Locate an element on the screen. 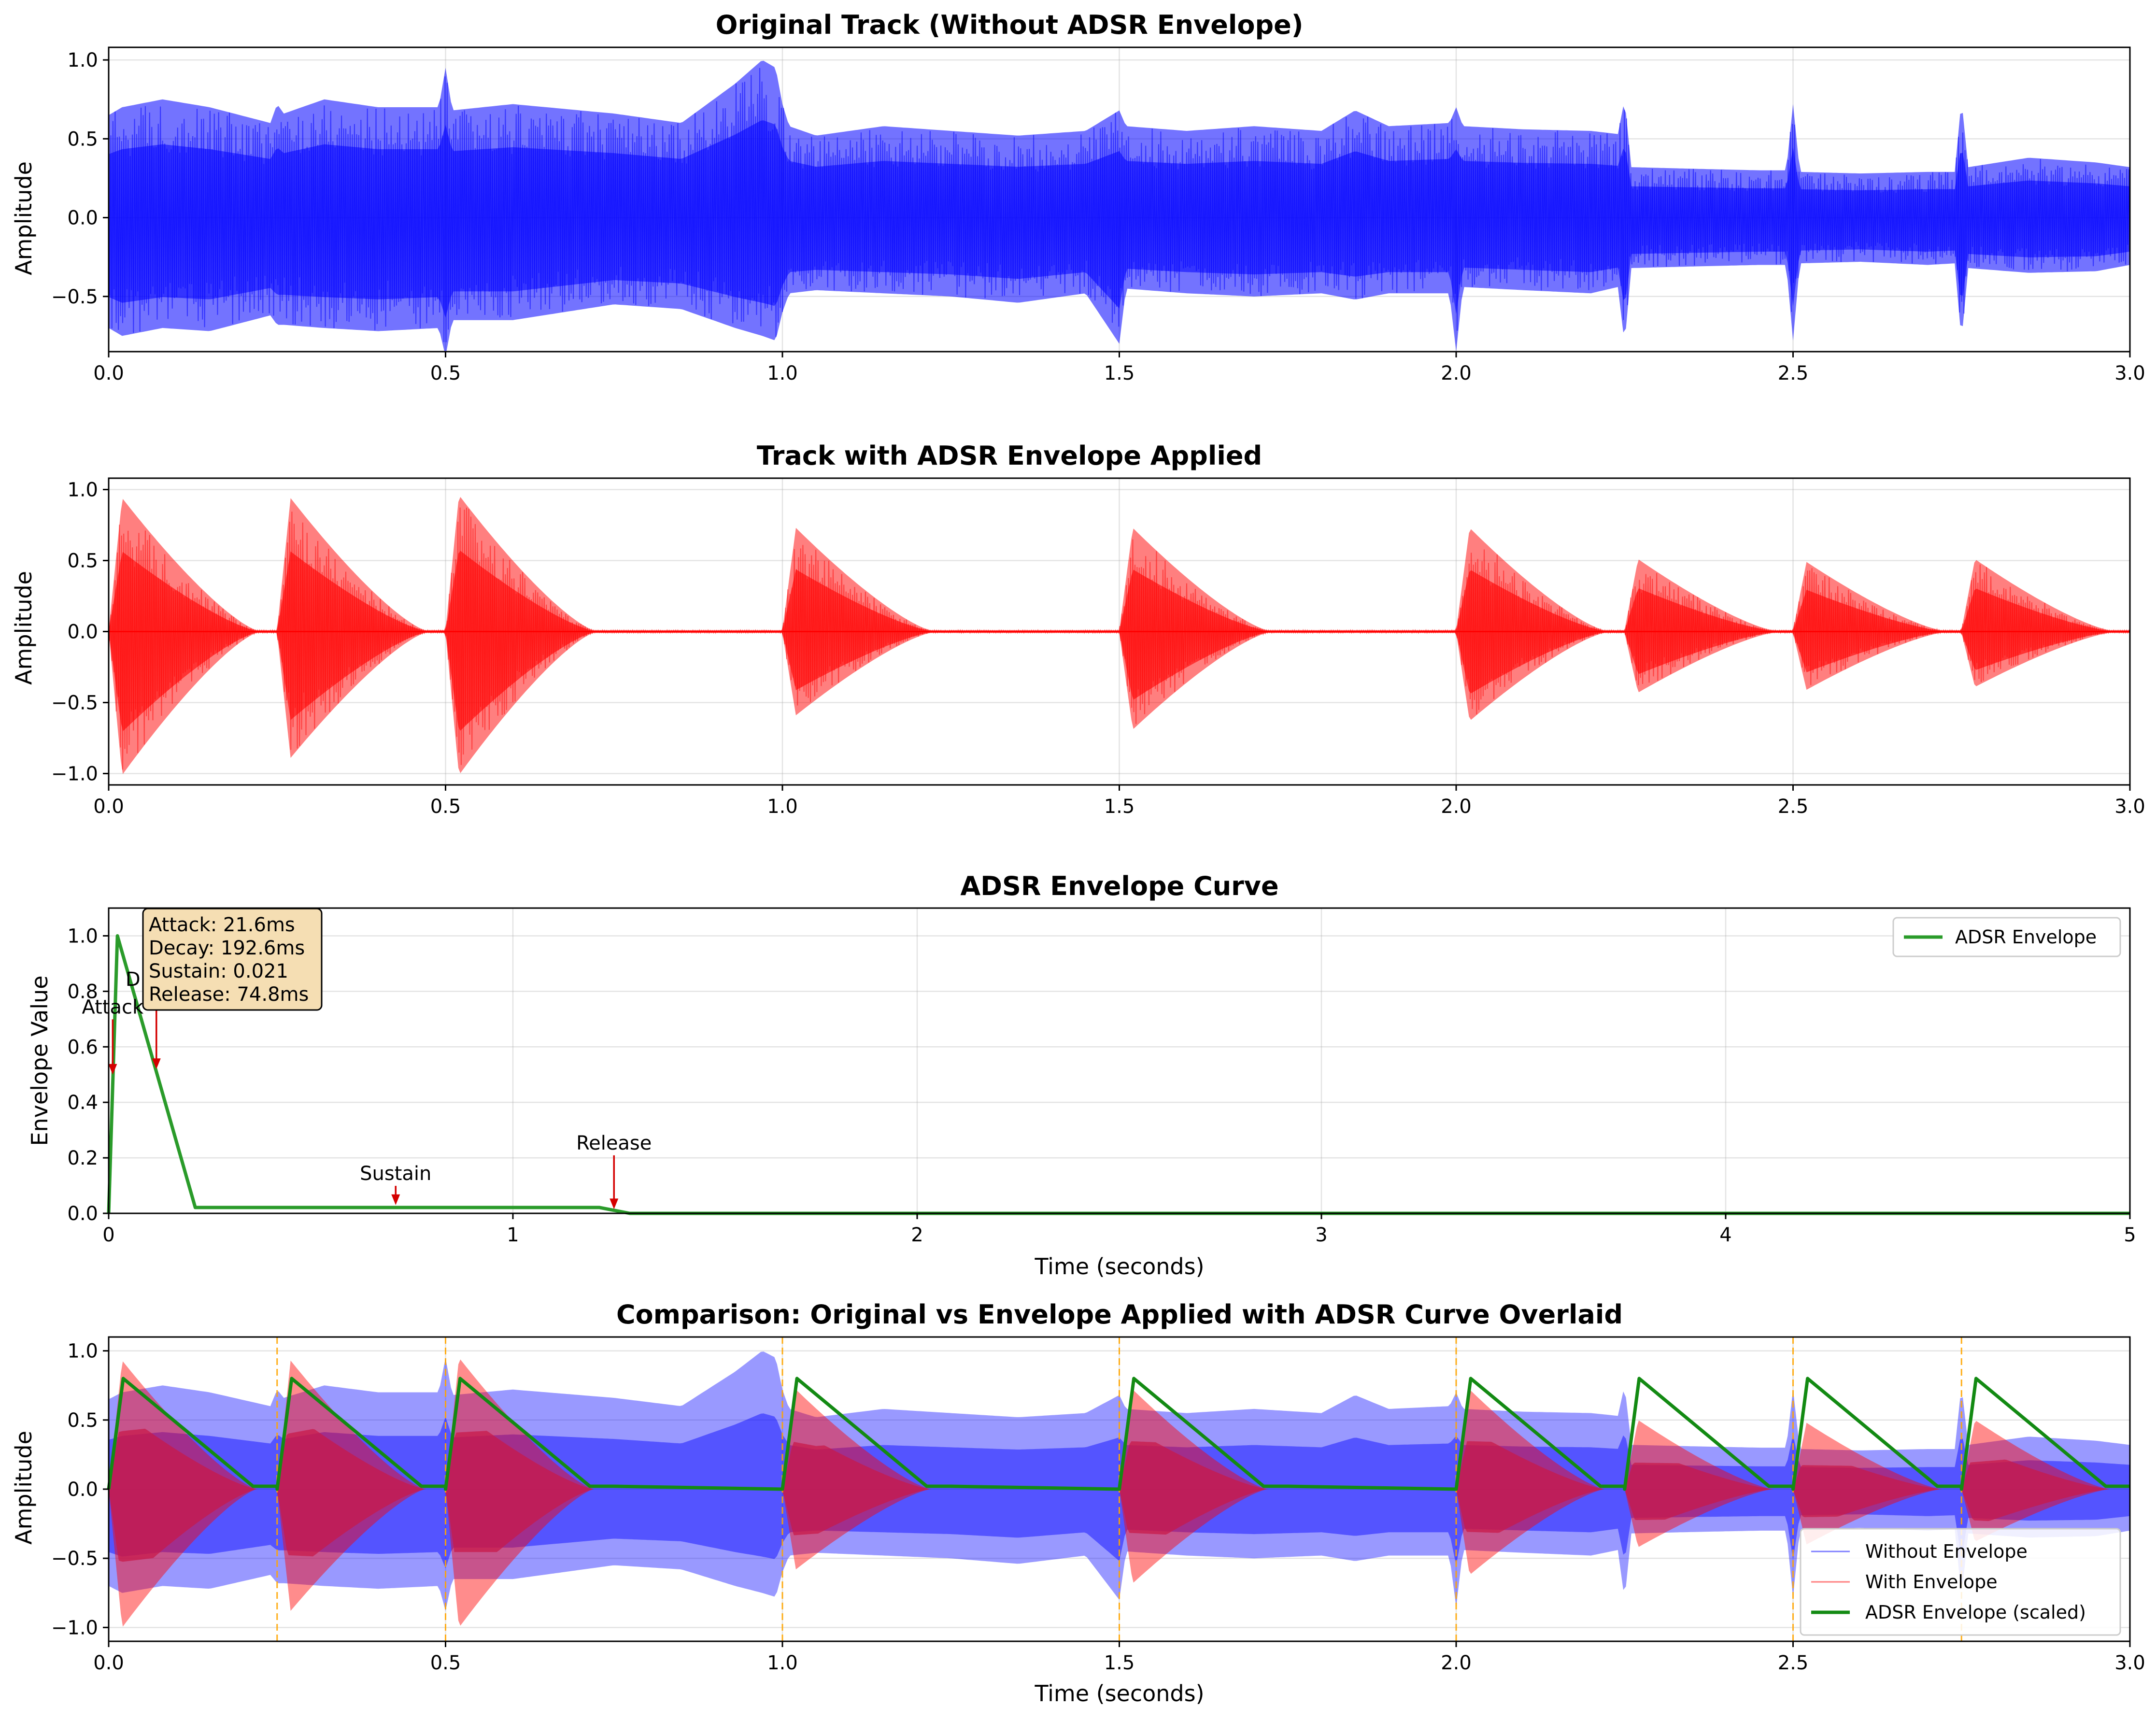 This screenshot has height=1721, width=2156. annotation-label: Sustain is located at coordinates (395, 1174).